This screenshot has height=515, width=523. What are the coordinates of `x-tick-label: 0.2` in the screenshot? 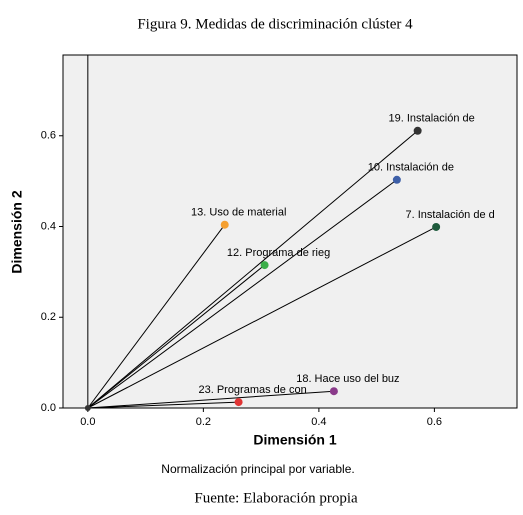 It's located at (203, 422).